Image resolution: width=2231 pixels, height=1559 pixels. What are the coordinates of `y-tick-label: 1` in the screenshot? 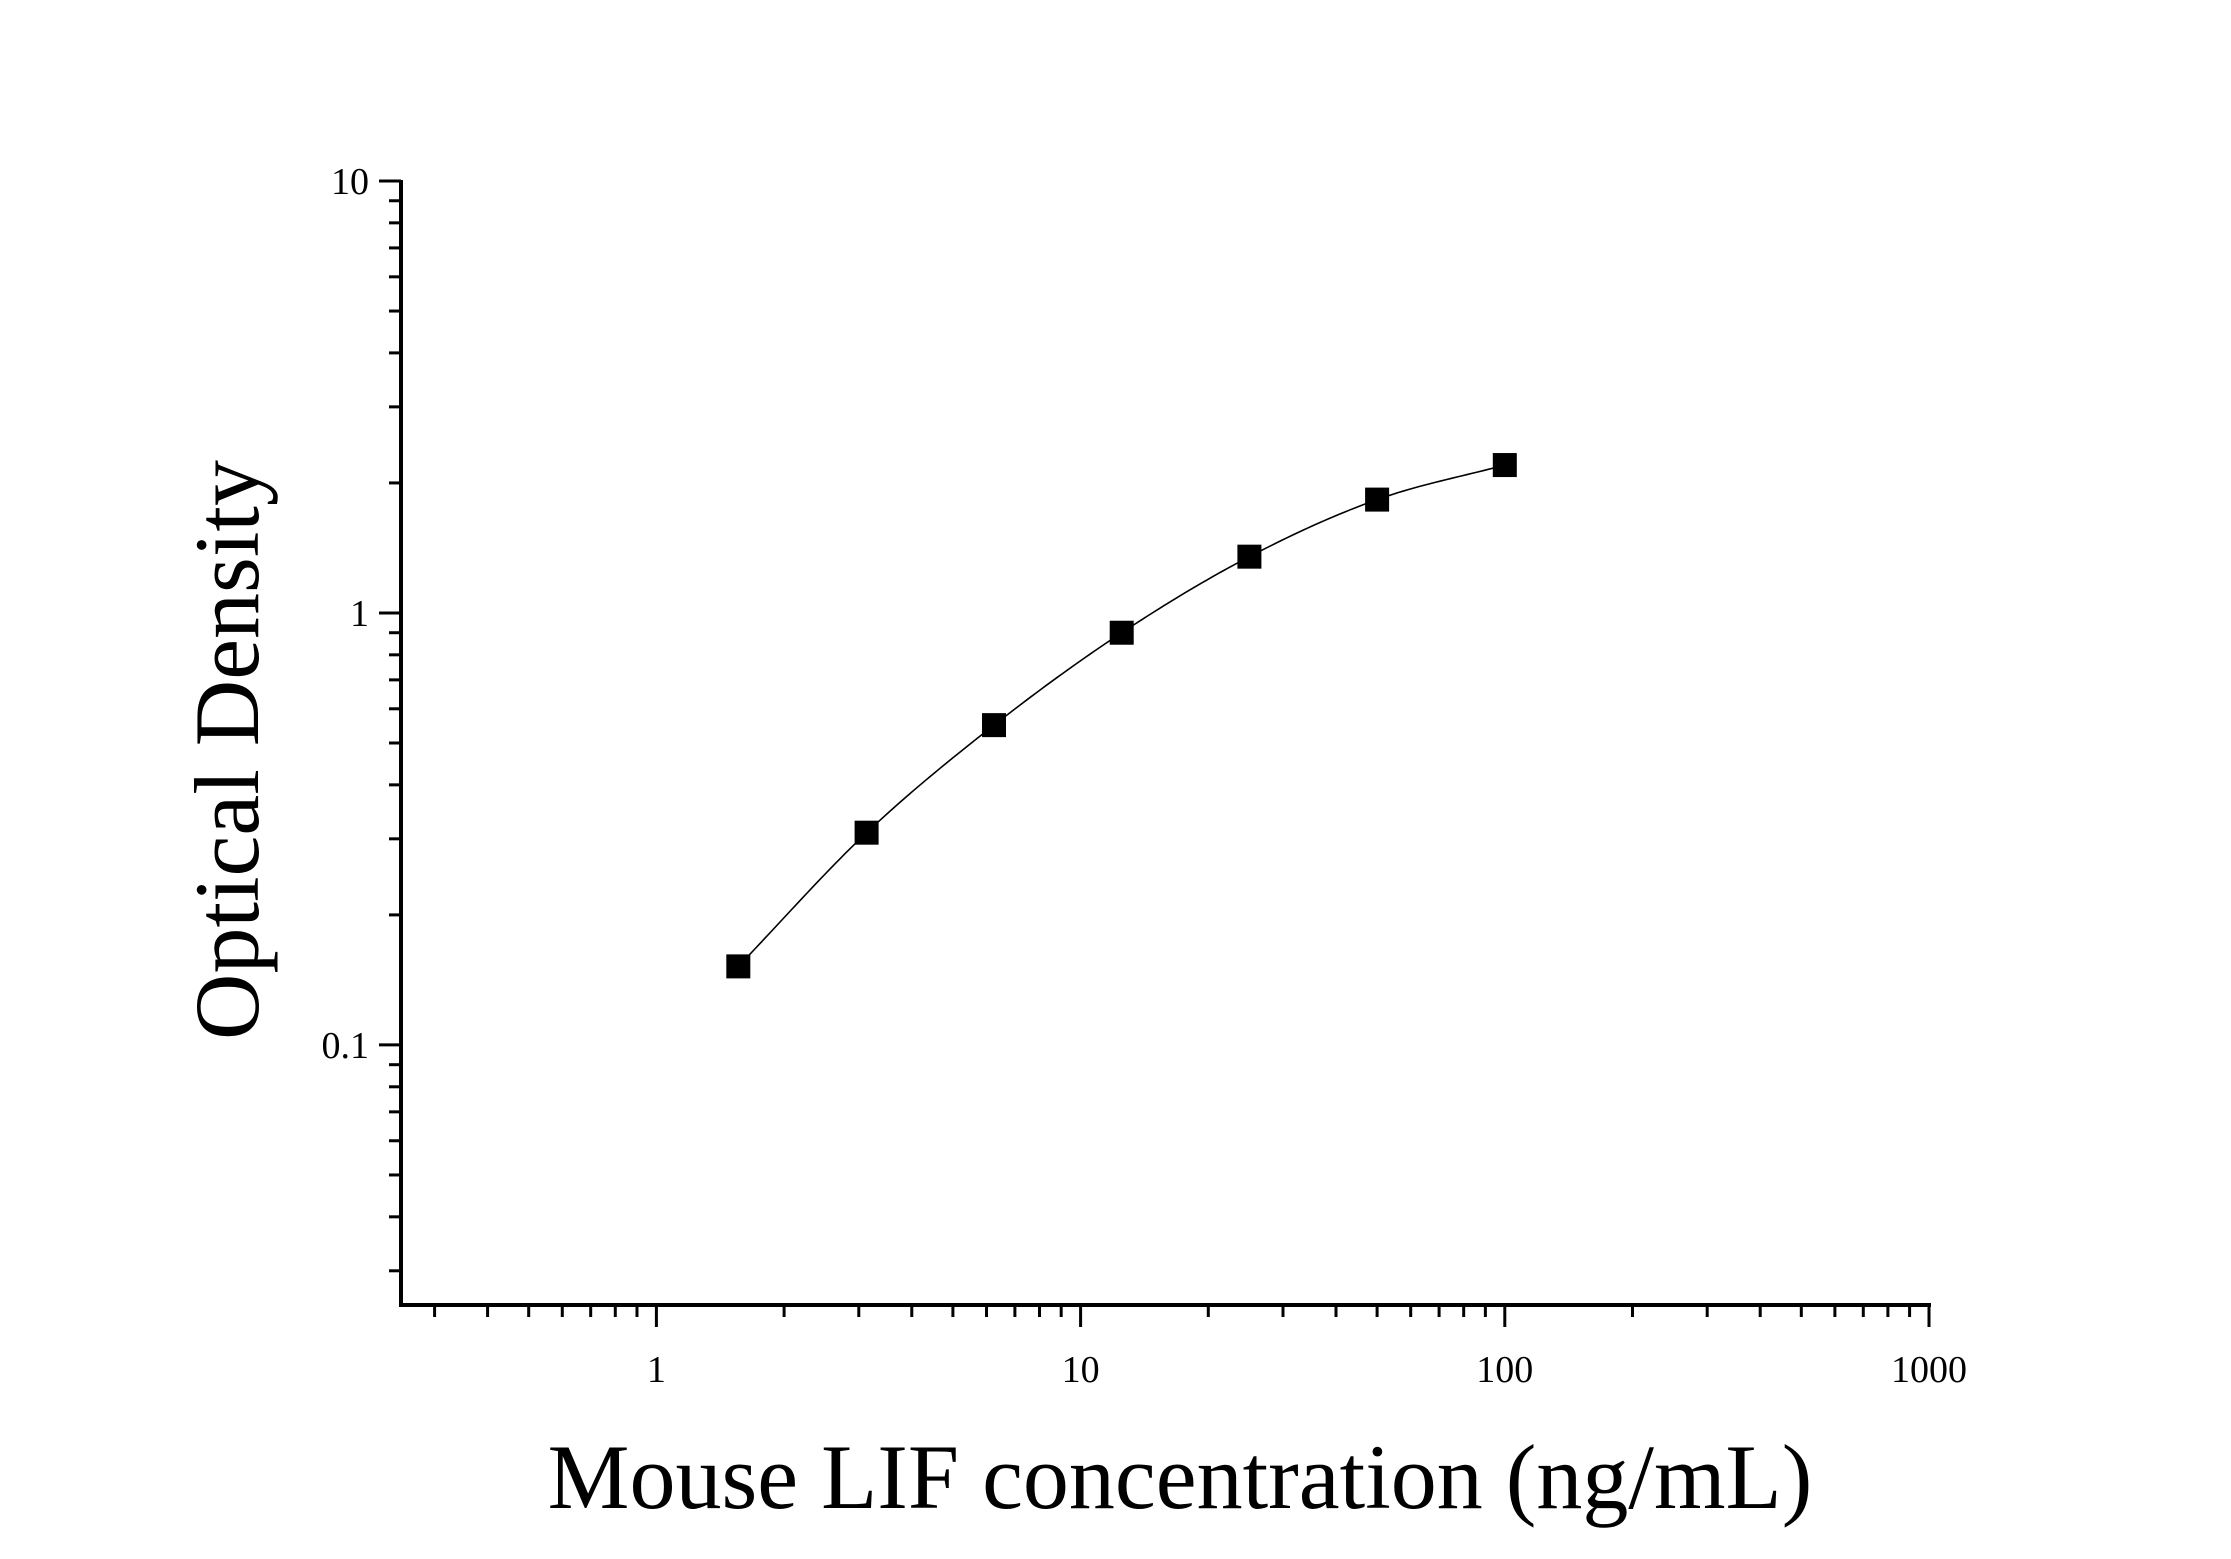 It's located at (359, 614).